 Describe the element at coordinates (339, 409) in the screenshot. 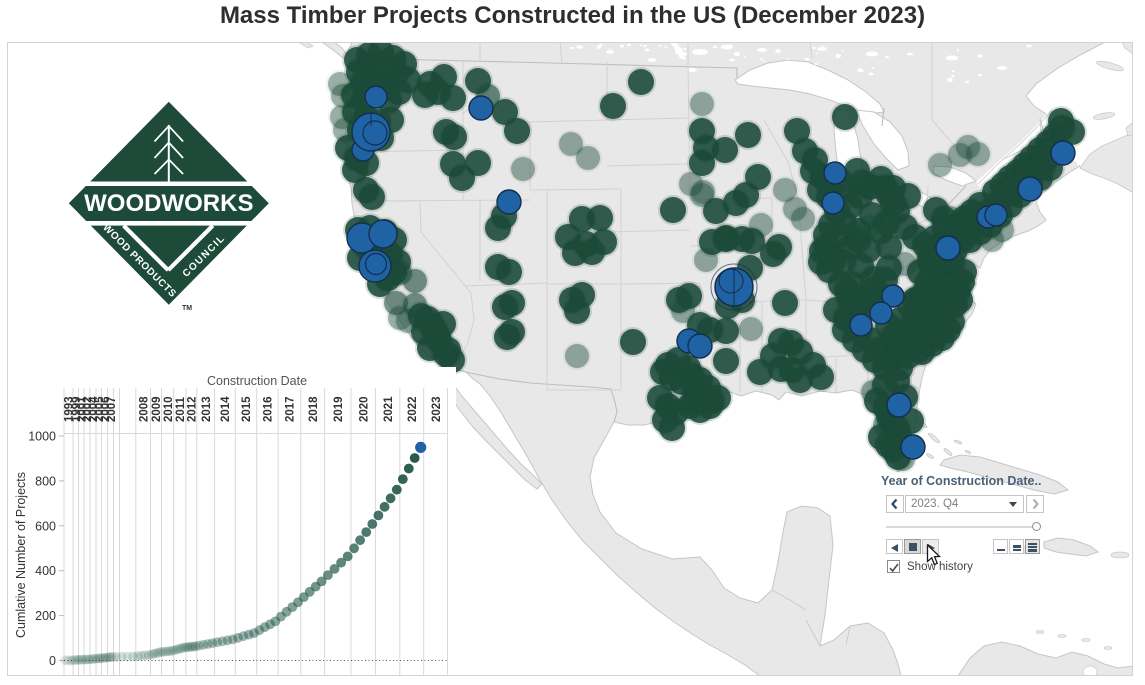

I see `svg-text: 2019` at that location.